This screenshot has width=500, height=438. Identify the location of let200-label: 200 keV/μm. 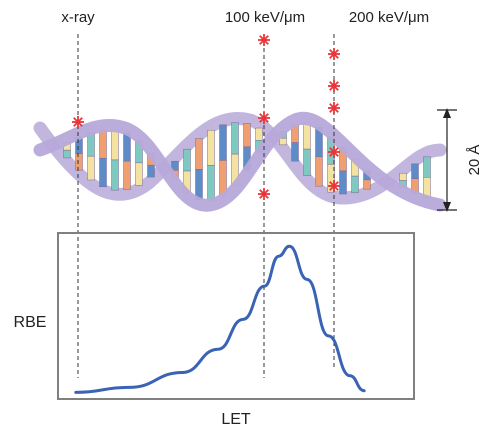
(389, 17).